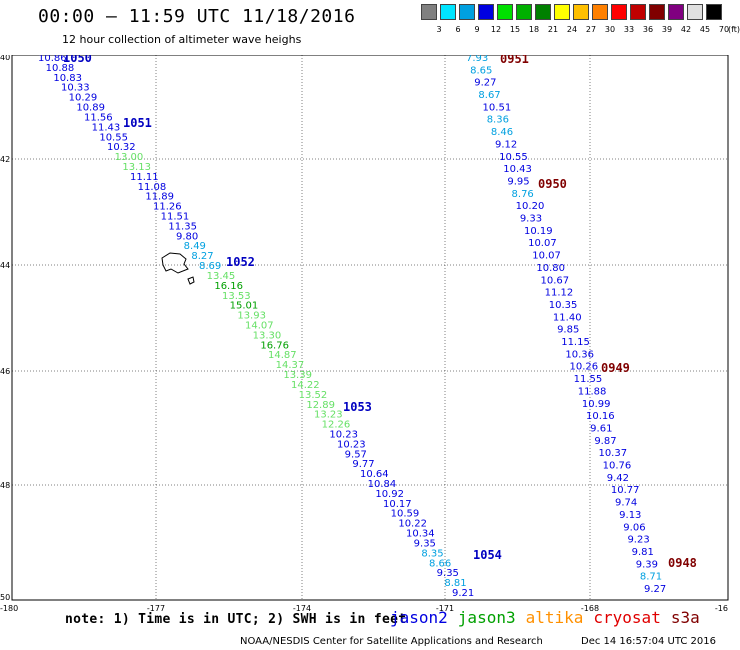 This screenshot has width=740, height=650. What do you see at coordinates (617, 466) in the screenshot?
I see `wave-height-value: 10.76` at bounding box center [617, 466].